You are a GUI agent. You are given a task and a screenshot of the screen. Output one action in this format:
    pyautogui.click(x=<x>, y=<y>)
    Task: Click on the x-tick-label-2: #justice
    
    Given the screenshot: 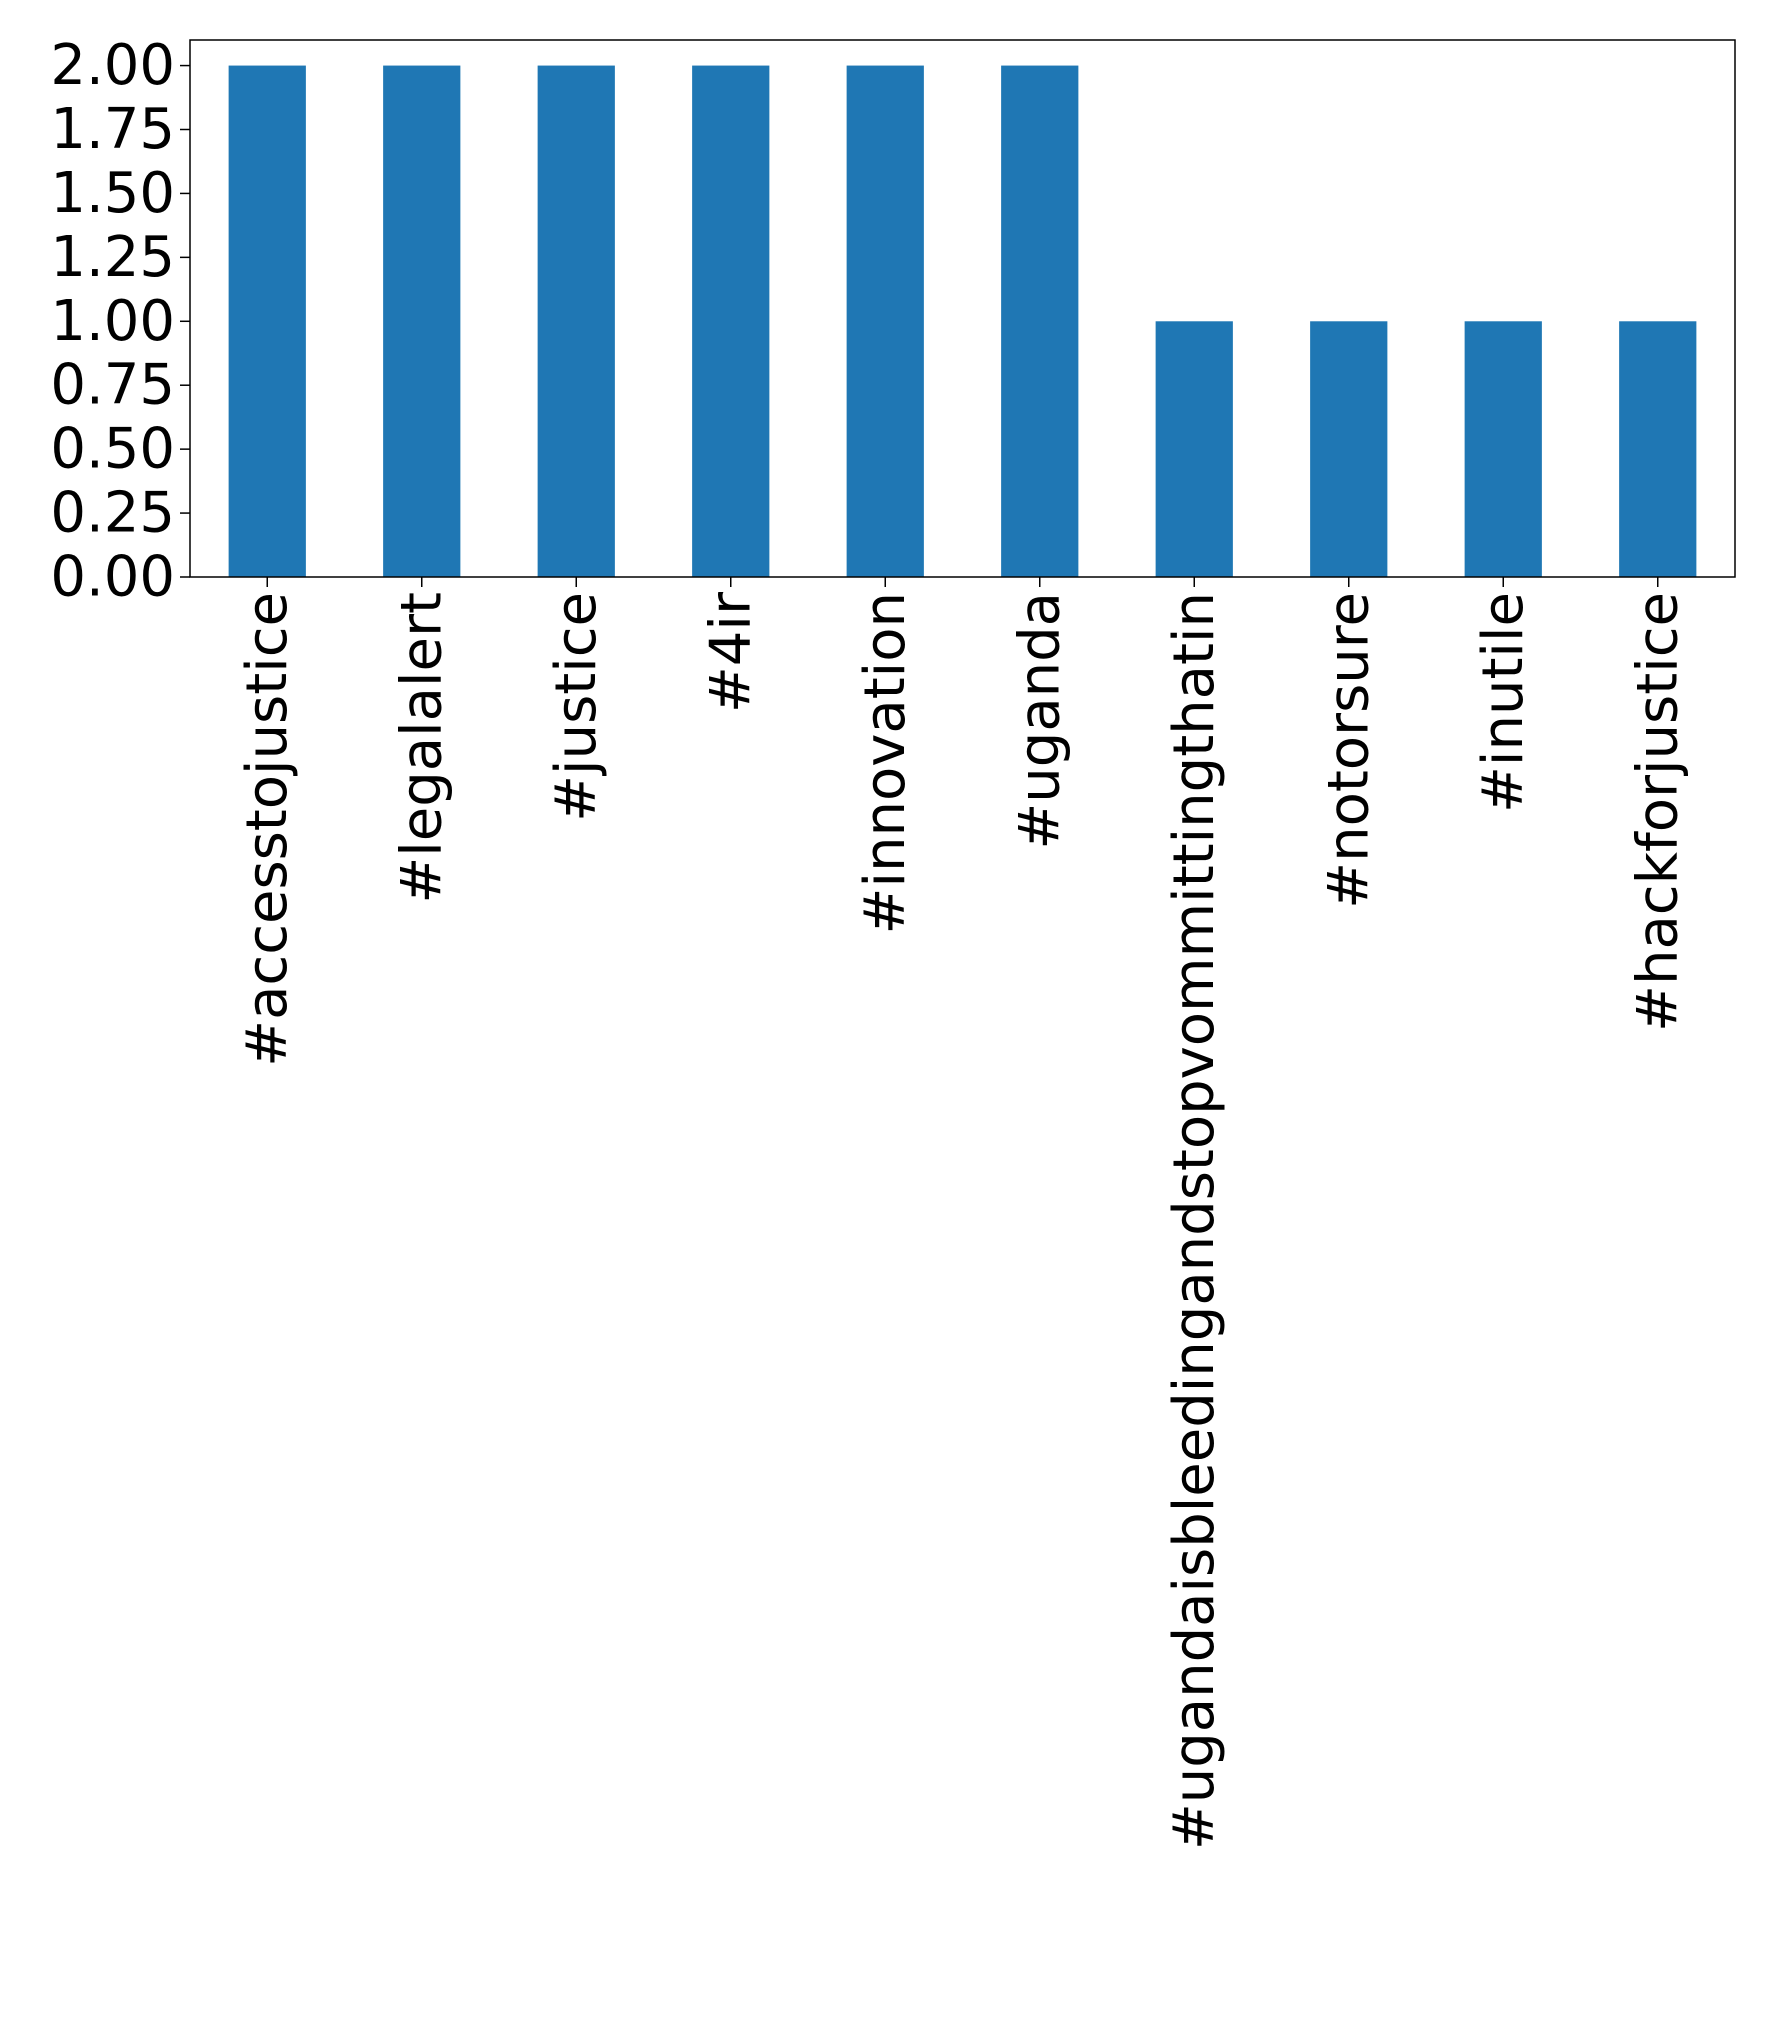 What is the action you would take?
    pyautogui.click(x=576, y=707)
    